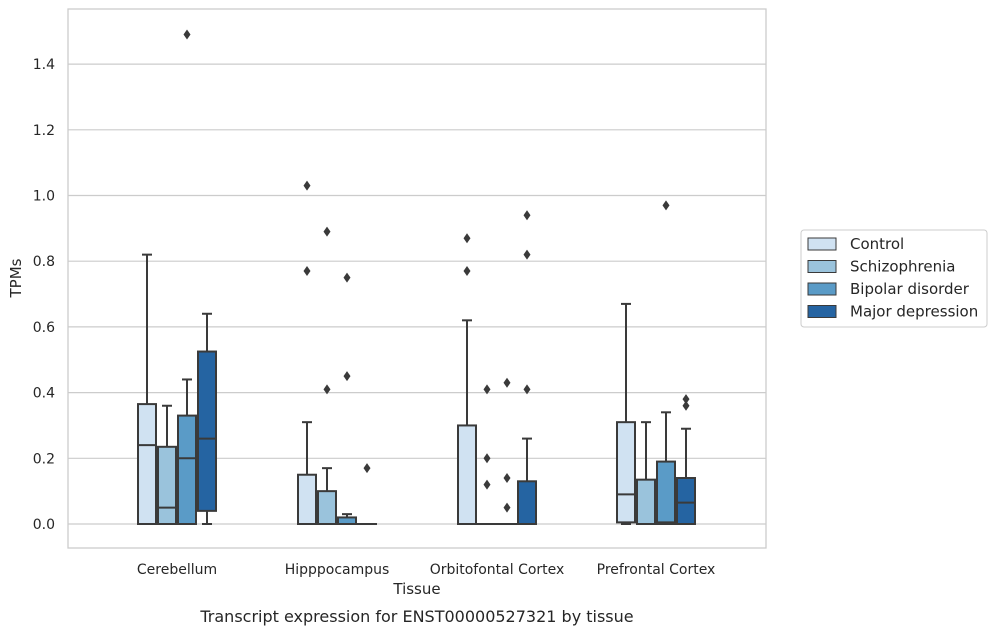 This screenshot has width=997, height=634. Describe the element at coordinates (16, 278) in the screenshot. I see `y-axis-title: TPMs` at that location.